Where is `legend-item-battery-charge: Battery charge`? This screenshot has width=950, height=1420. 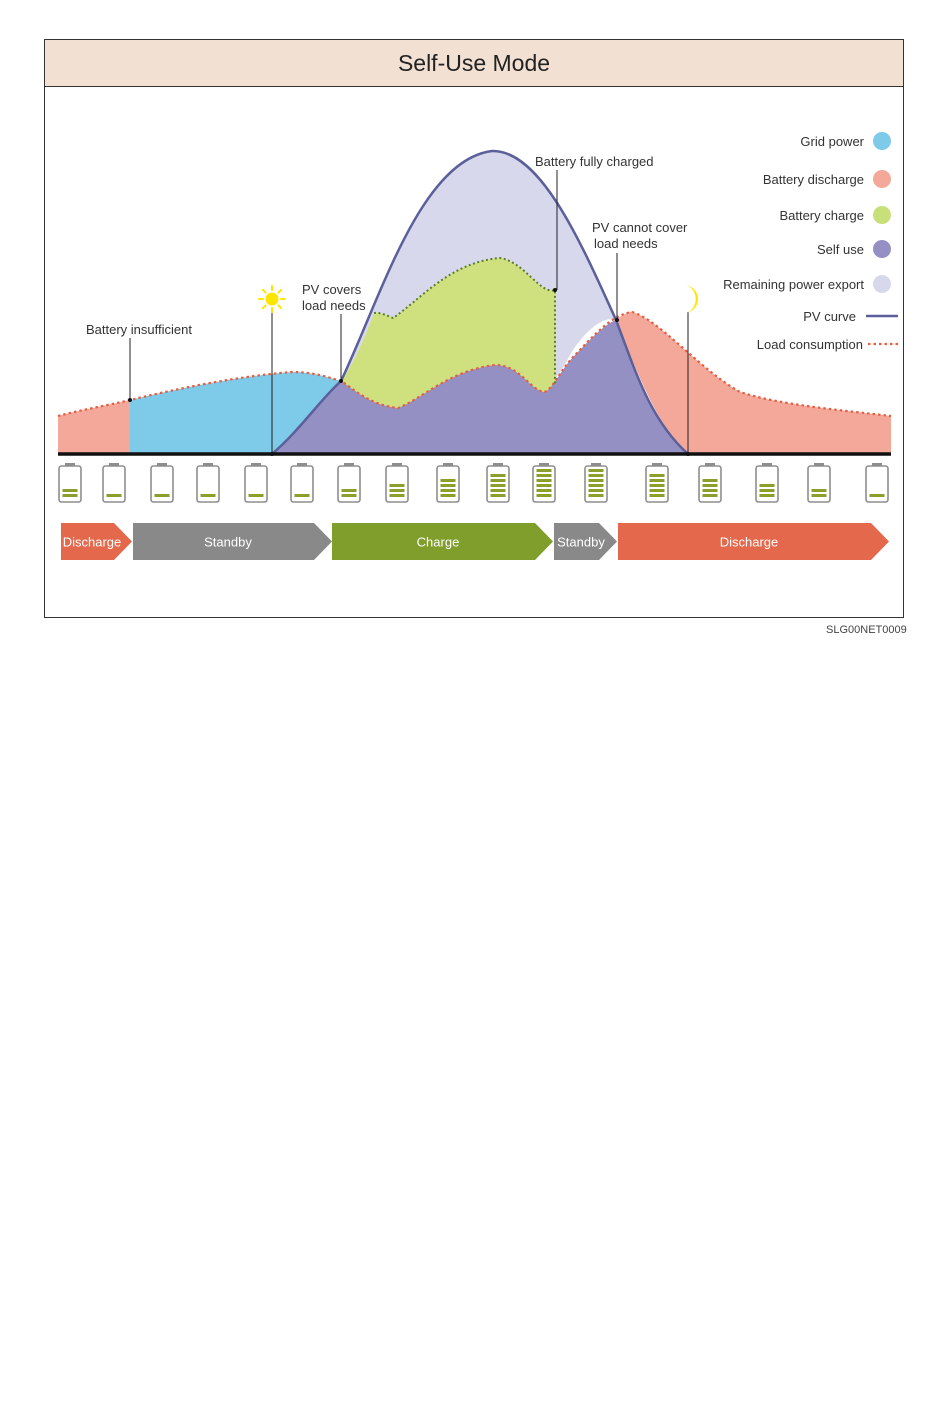
legend-item-battery-charge: Battery charge is located at coordinates (835, 215).